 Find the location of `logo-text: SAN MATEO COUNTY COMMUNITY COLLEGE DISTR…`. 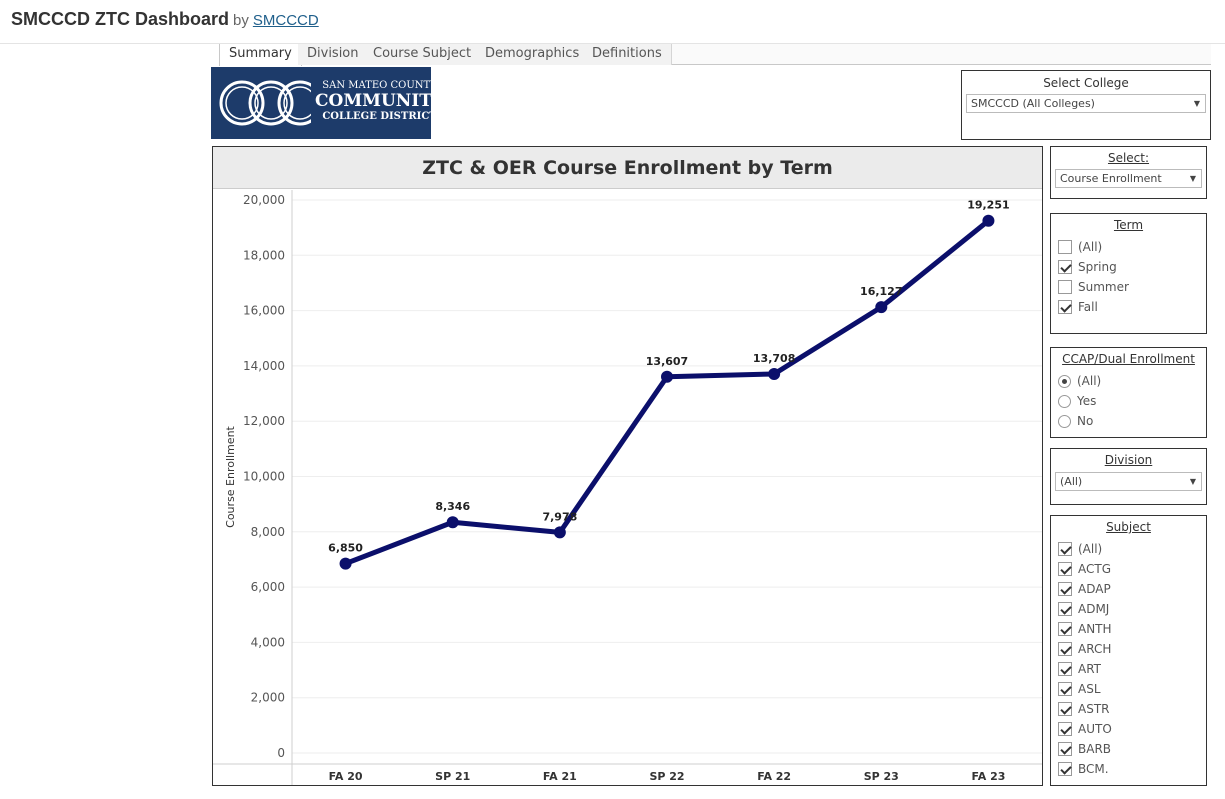

logo-text: SAN MATEO COUNTY COMMUNITY COLLEGE DISTR… is located at coordinates (379, 101).